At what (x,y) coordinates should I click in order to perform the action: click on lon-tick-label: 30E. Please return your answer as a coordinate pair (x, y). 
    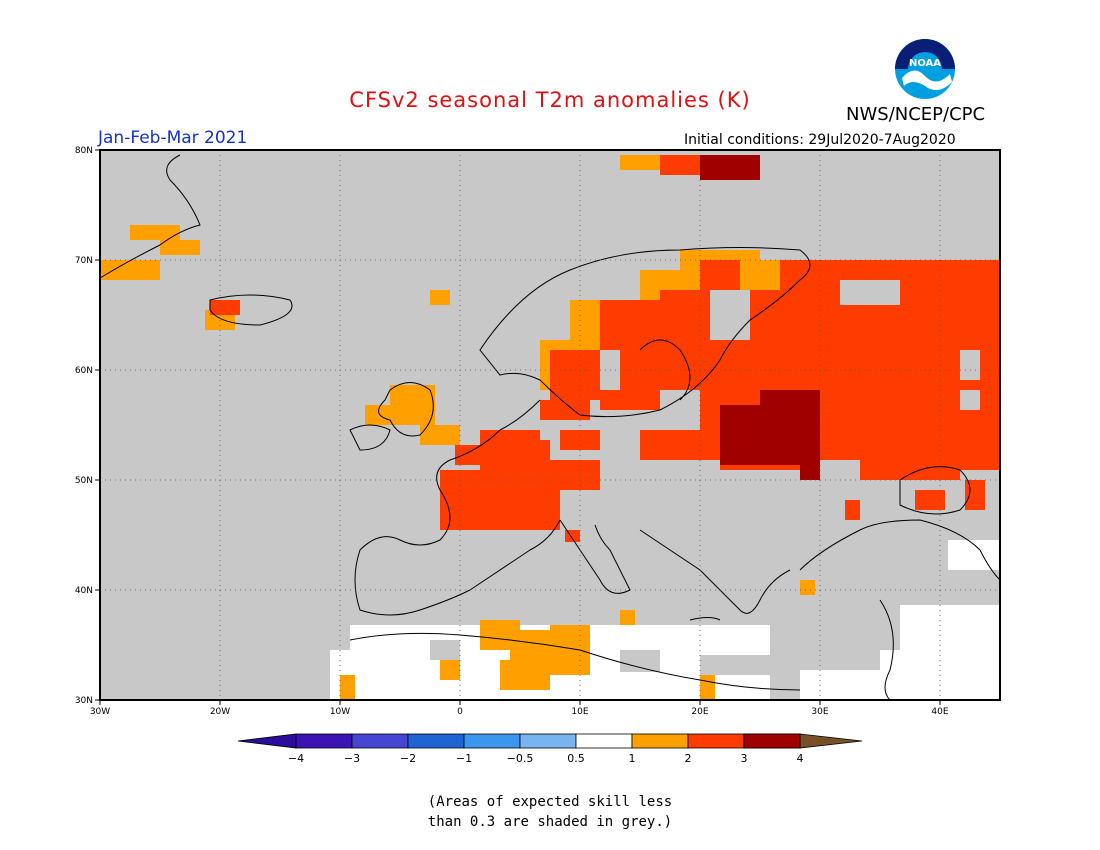
    Looking at the image, I should click on (819, 712).